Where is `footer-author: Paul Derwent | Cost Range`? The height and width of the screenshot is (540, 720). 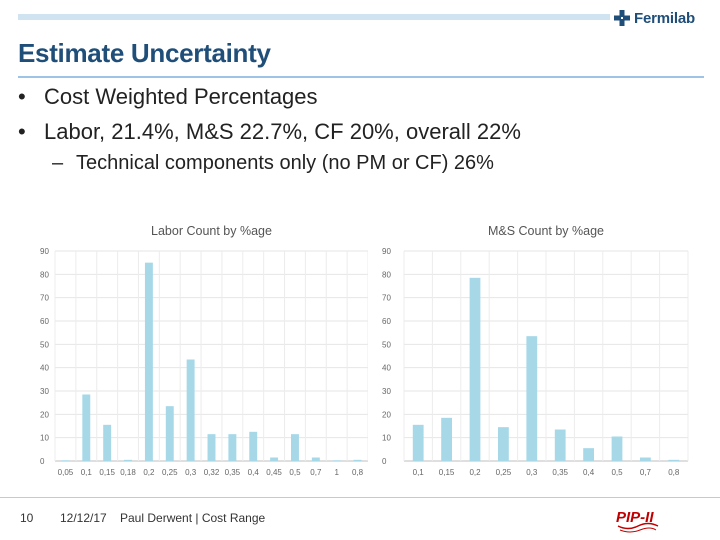 footer-author: Paul Derwent | Cost Range is located at coordinates (193, 518).